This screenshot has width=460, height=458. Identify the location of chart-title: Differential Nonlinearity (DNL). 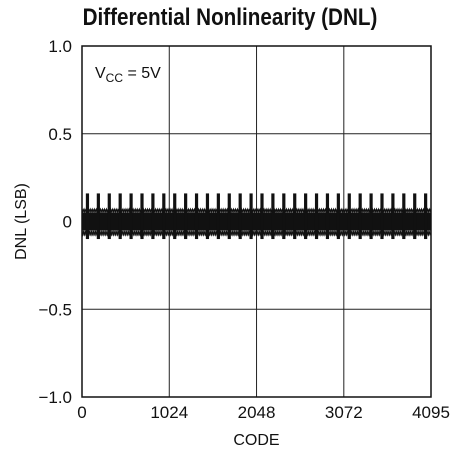
(230, 17).